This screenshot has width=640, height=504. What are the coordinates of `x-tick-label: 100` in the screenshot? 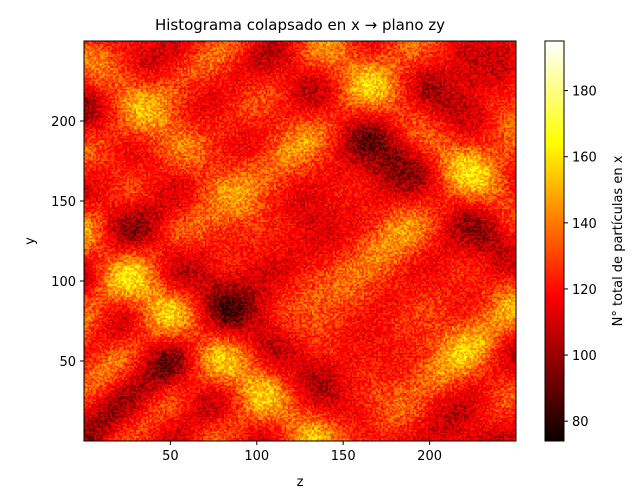 It's located at (256, 456).